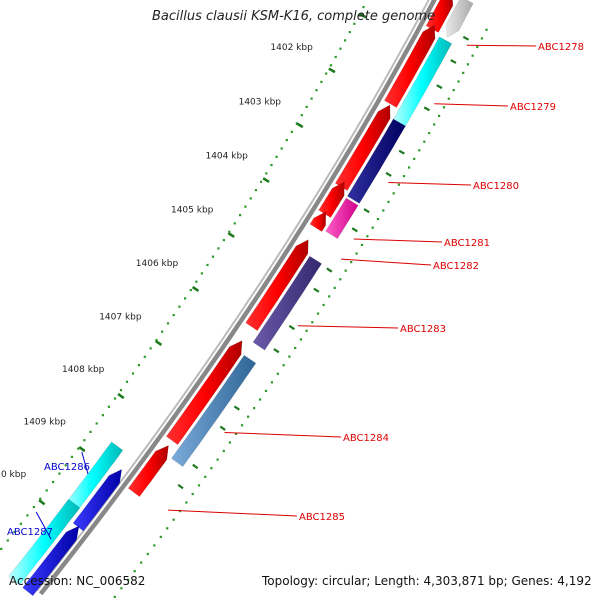 The height and width of the screenshot is (600, 600). Describe the element at coordinates (44, 422) in the screenshot. I see `kbp-tick-label: 1409 kbp` at that location.